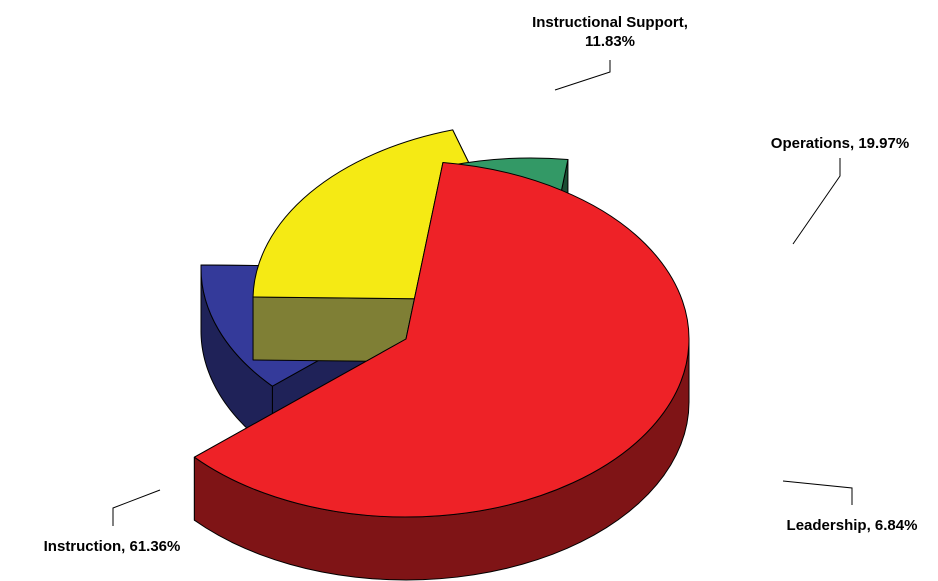 This screenshot has width=938, height=581. What do you see at coordinates (610, 22) in the screenshot?
I see `label-instructional-support-line-1: Instructional Support,` at bounding box center [610, 22].